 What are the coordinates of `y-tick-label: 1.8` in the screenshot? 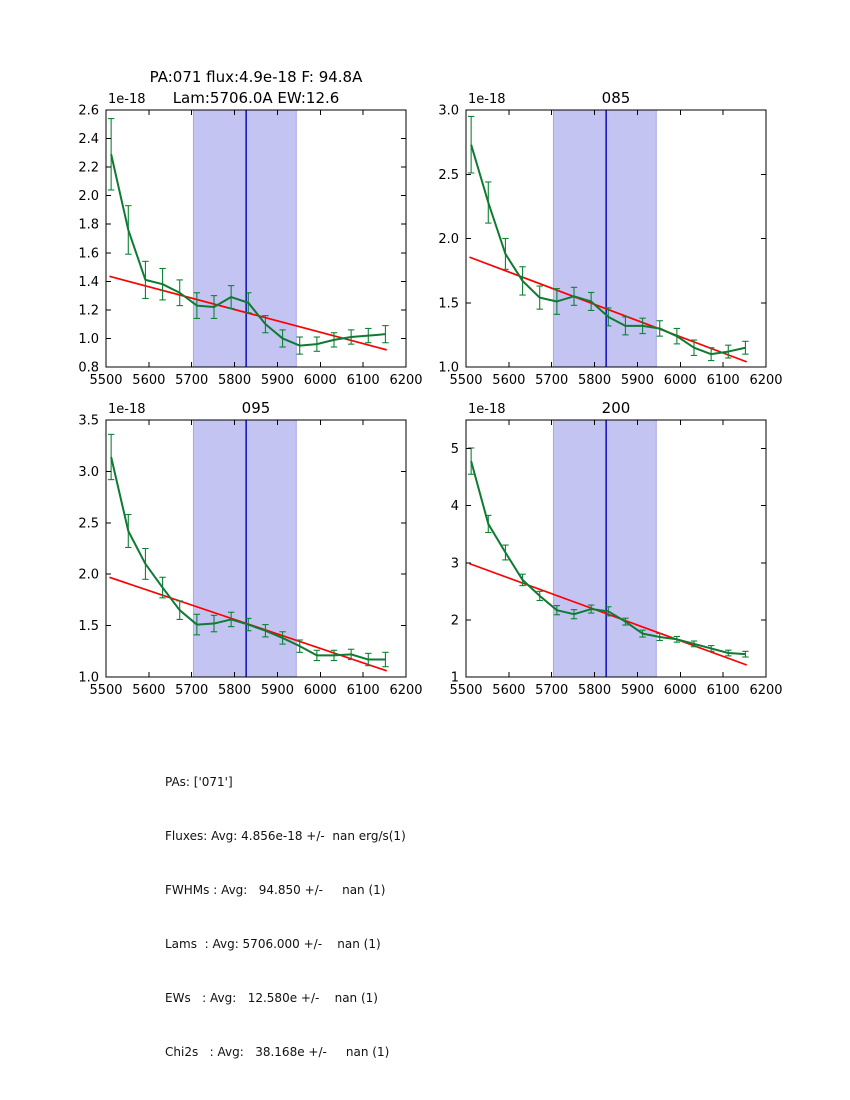 It's located at (88, 225).